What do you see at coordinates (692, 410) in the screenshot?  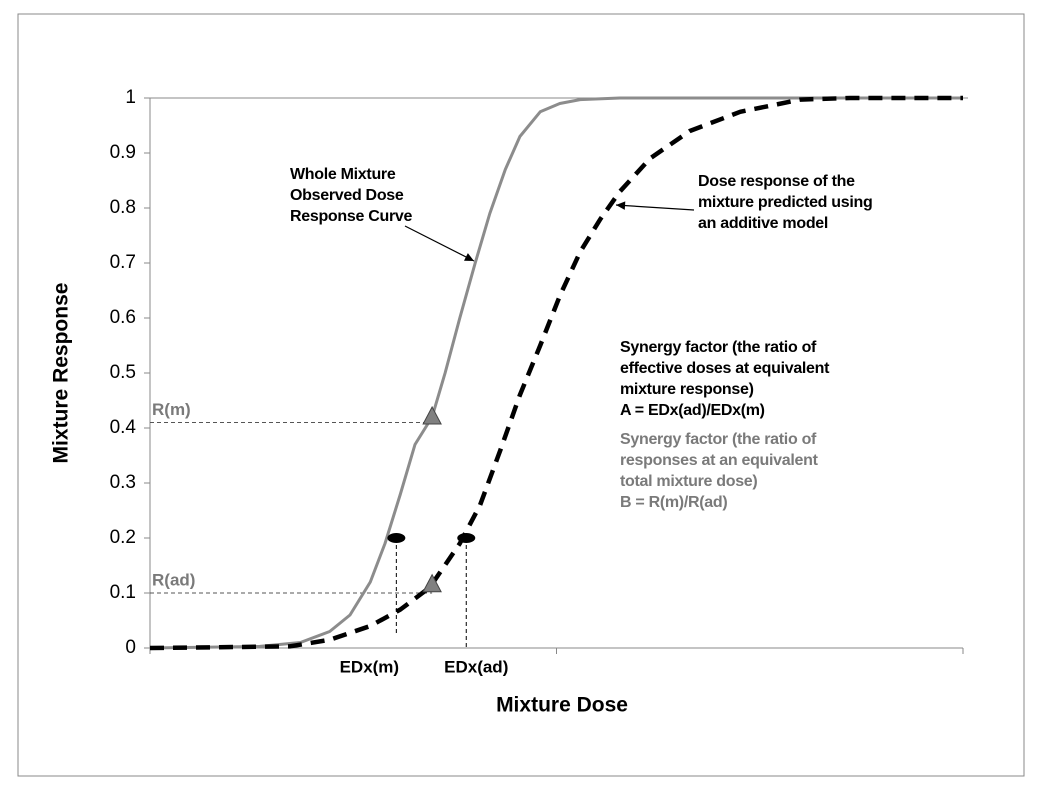 I see `annotation: A = EDx(ad)/EDx(m)` at bounding box center [692, 410].